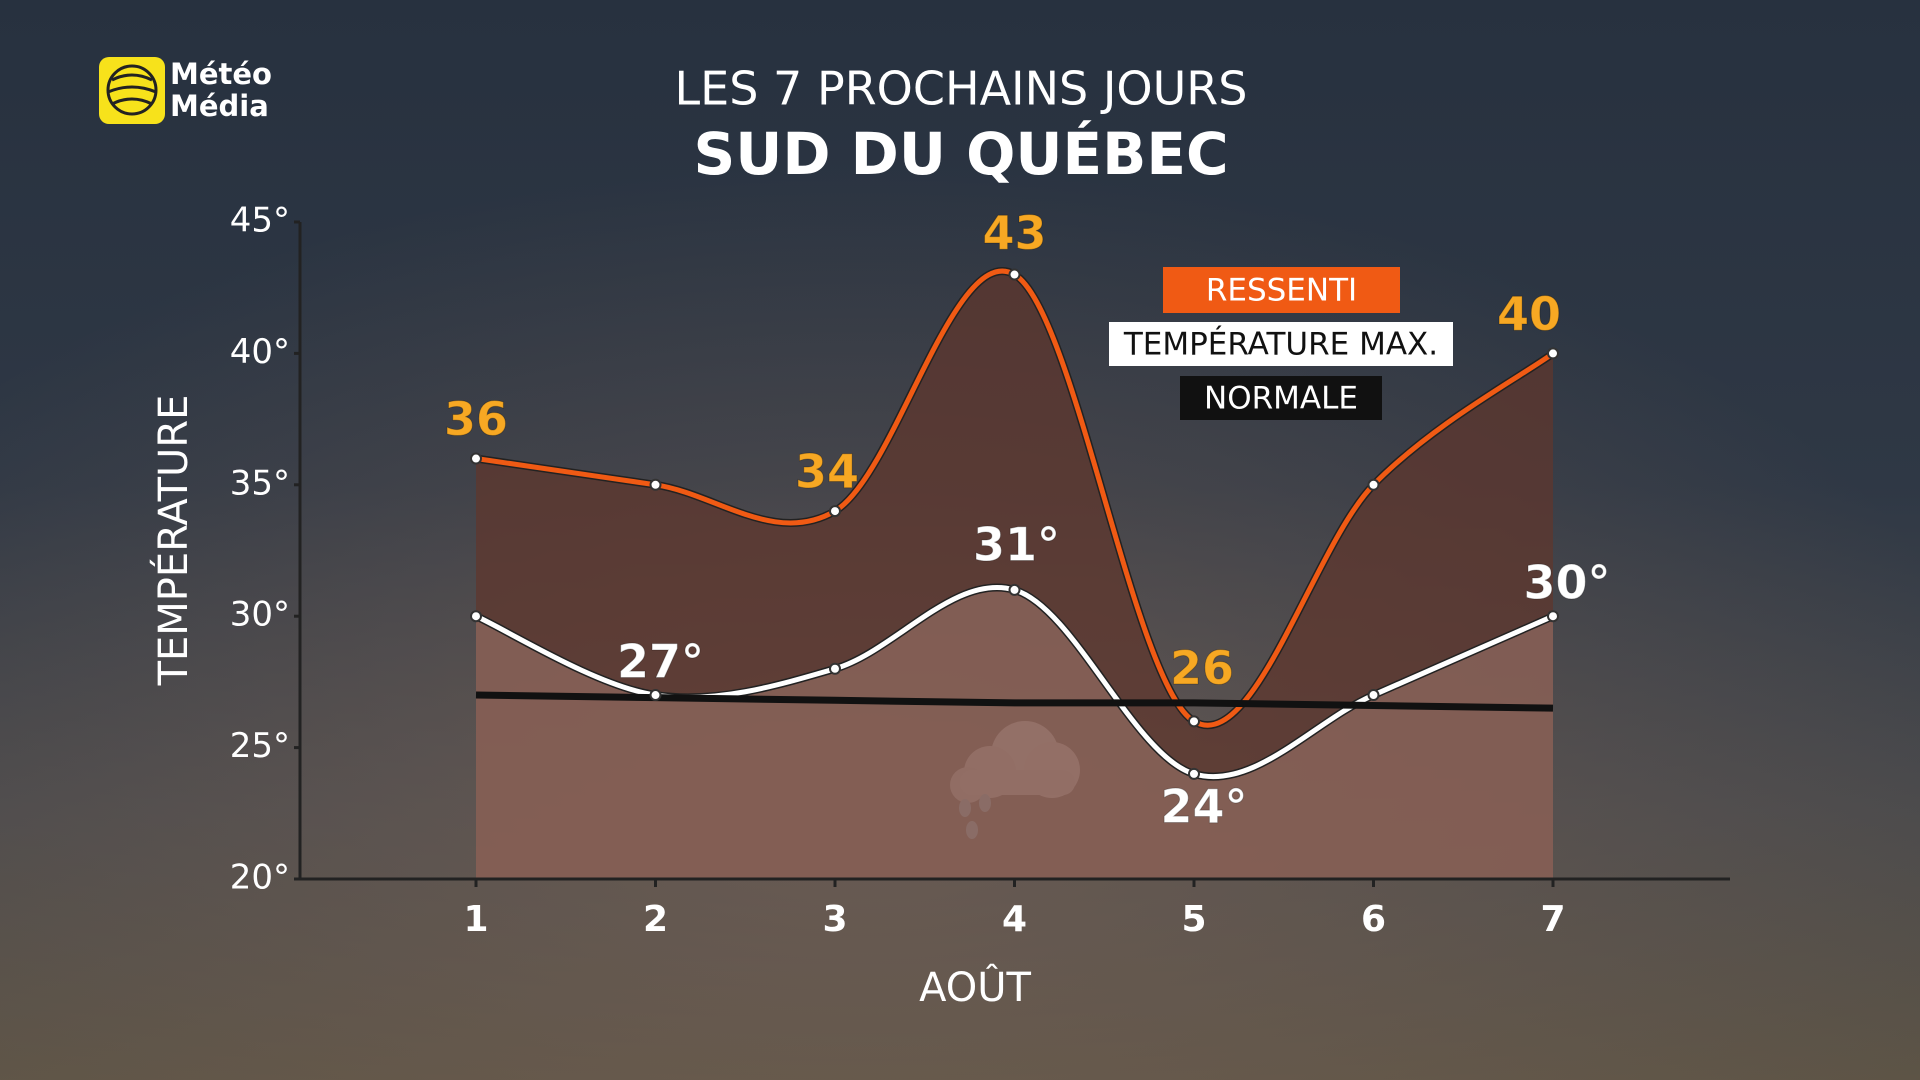 This screenshot has width=1920, height=1080. Describe the element at coordinates (827, 472) in the screenshot. I see `data-label: 34` at that location.